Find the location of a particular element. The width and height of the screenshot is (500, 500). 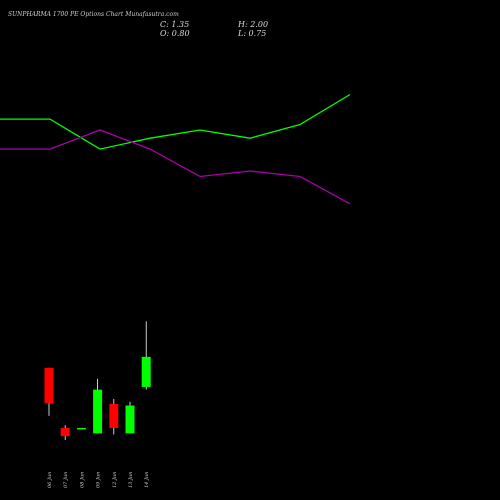

x-tick-label: 14 Jun is located at coordinates (147, 480).